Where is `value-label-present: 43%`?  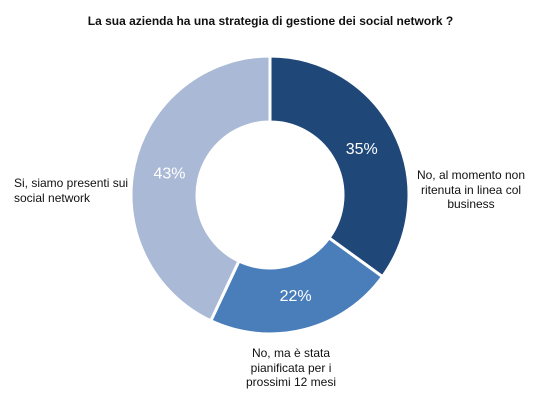 value-label-present: 43% is located at coordinates (169, 174).